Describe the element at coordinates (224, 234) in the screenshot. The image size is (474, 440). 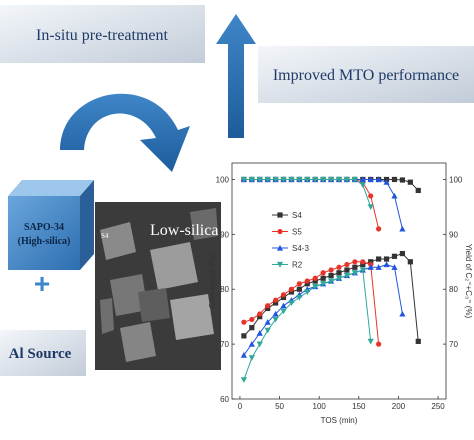
I see `y-tick-label: 90` at that location.